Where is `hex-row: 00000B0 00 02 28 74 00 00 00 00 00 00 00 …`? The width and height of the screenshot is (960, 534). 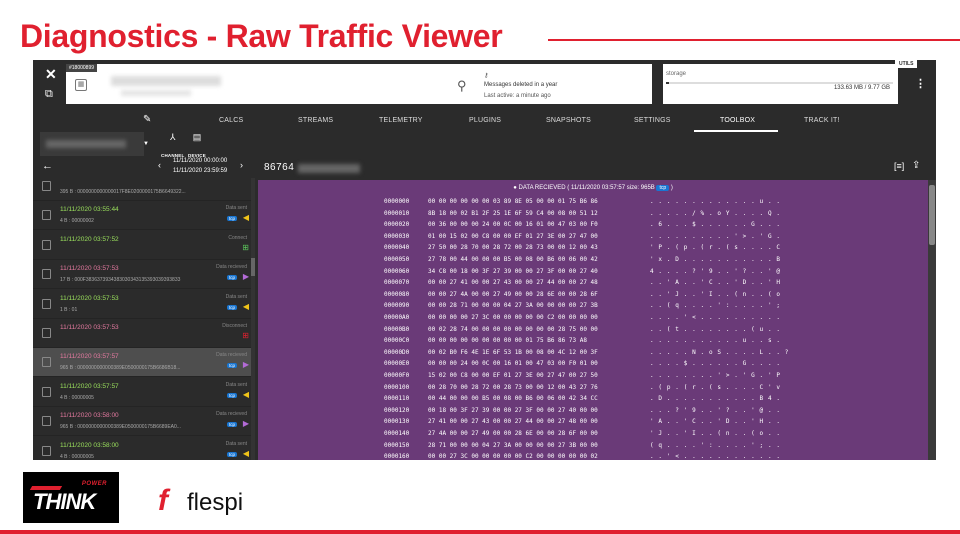 hex-row: 00000B0 00 02 28 74 00 00 00 00 00 00 00 … is located at coordinates (593, 331).